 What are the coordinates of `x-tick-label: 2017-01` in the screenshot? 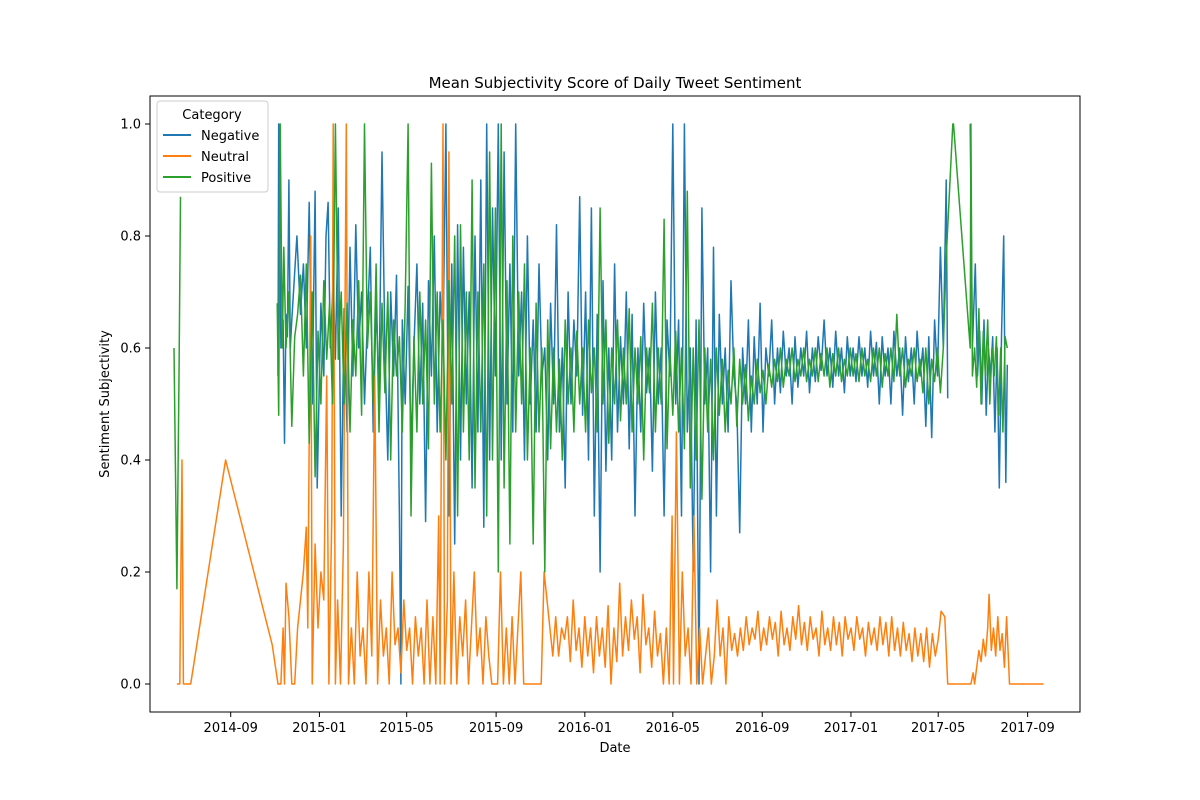 It's located at (851, 728).